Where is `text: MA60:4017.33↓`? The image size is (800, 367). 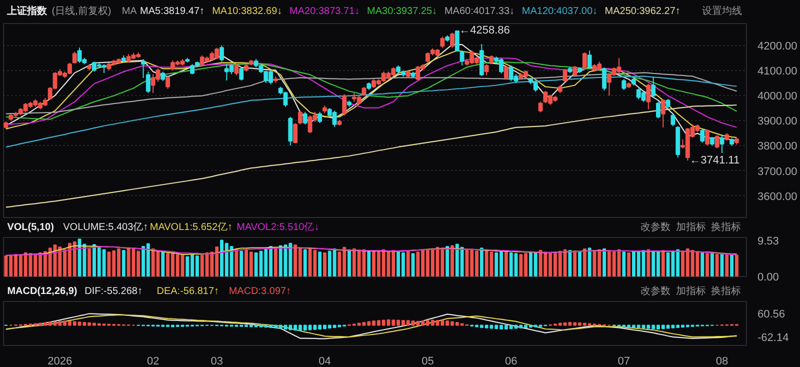
text: MA60:4017.33↓ is located at coordinates (479, 11).